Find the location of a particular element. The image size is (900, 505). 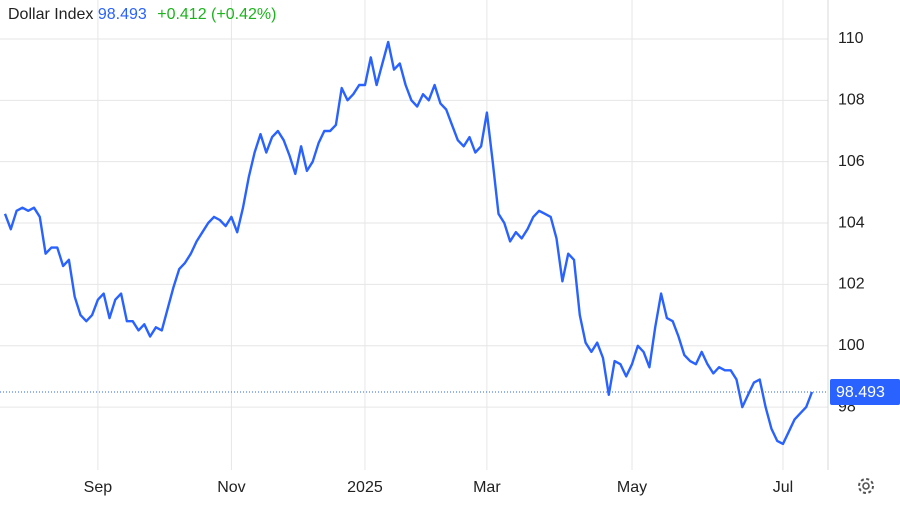

y-tick-label: 104 is located at coordinates (851, 222).